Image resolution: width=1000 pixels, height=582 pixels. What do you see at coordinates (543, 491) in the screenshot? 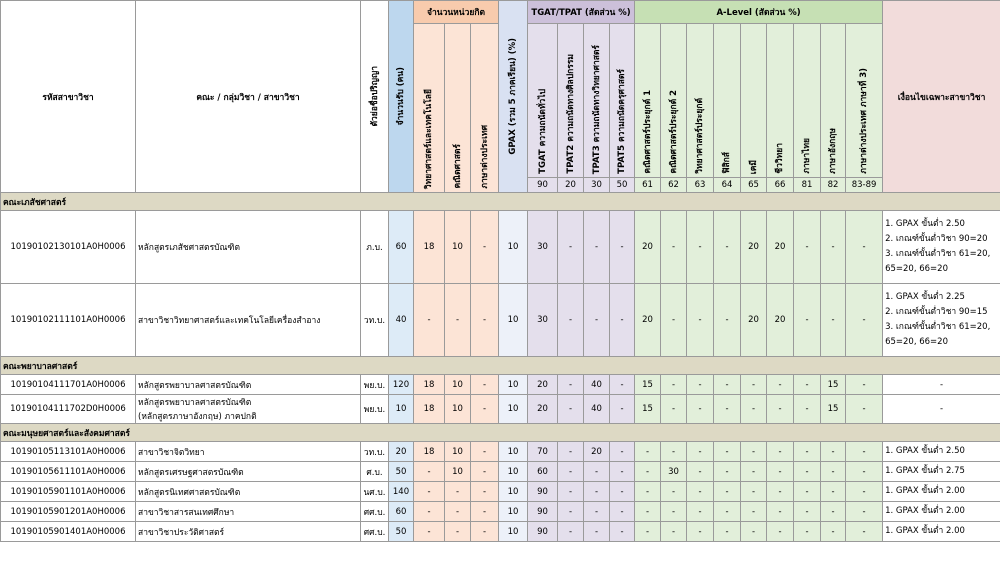
I see `score-cell: 90` at bounding box center [543, 491].